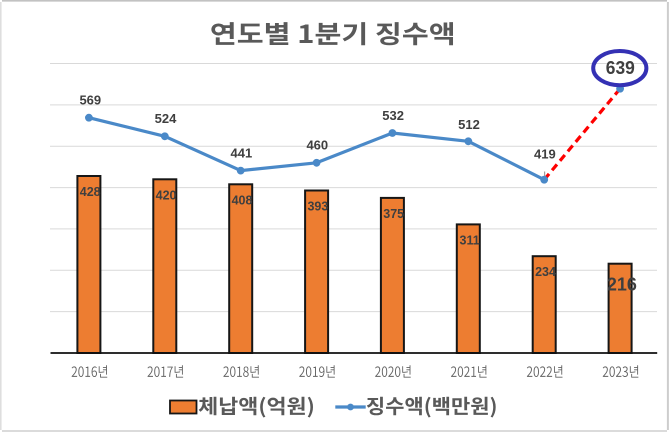  What do you see at coordinates (622, 285) in the screenshot?
I see `svg-text: 216` at bounding box center [622, 285].